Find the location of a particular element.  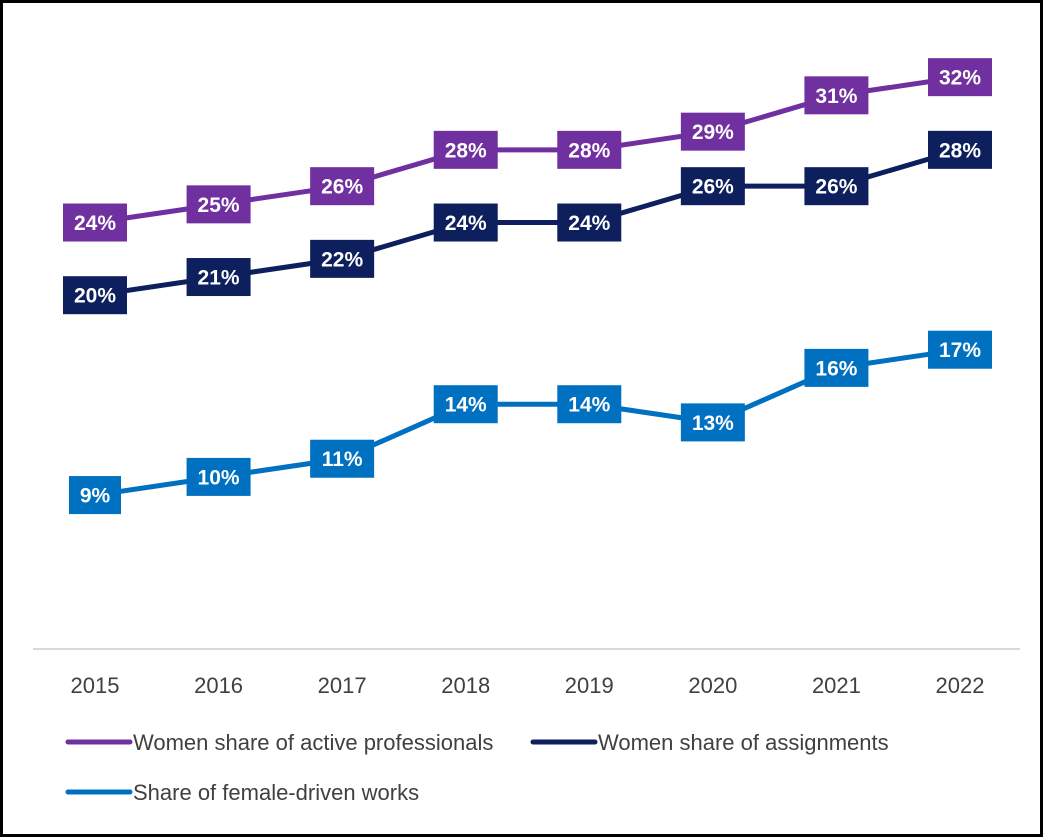

x-tick-label: 2017 is located at coordinates (342, 685).